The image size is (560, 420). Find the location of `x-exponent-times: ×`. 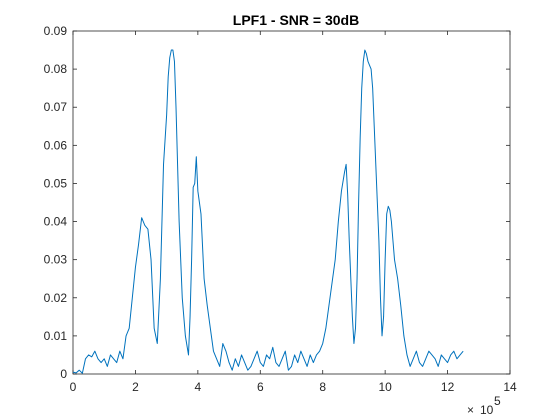

x-exponent-times: × is located at coordinates (470, 410).